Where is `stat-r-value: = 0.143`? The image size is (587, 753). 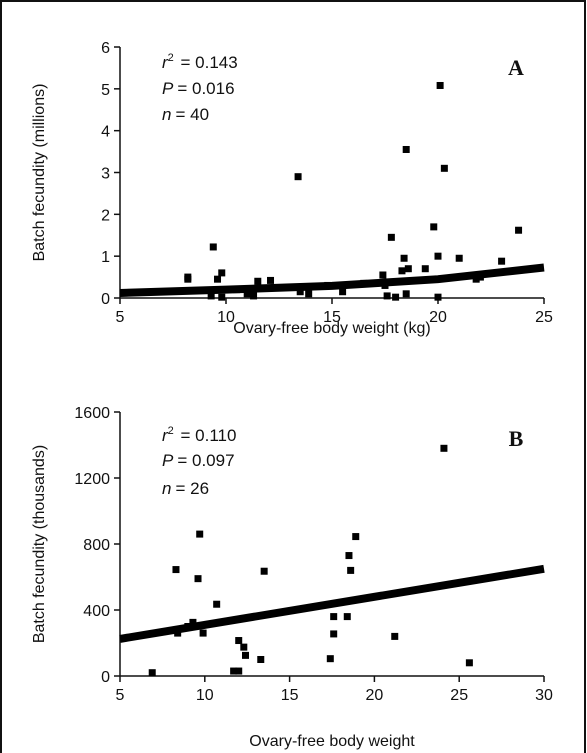 stat-r-value: = 0.143 is located at coordinates (207, 62).